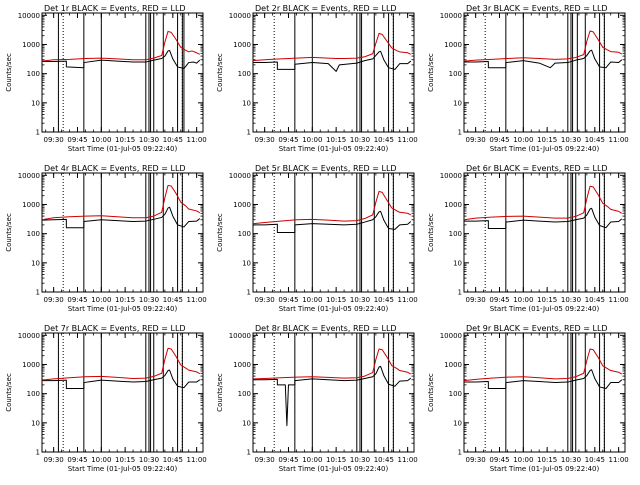 Image resolution: width=640 pixels, height=485 pixels. Describe the element at coordinates (326, 8) in the screenshot. I see `panel-title: Det 2r BLACK = Events, RED = LLD` at that location.